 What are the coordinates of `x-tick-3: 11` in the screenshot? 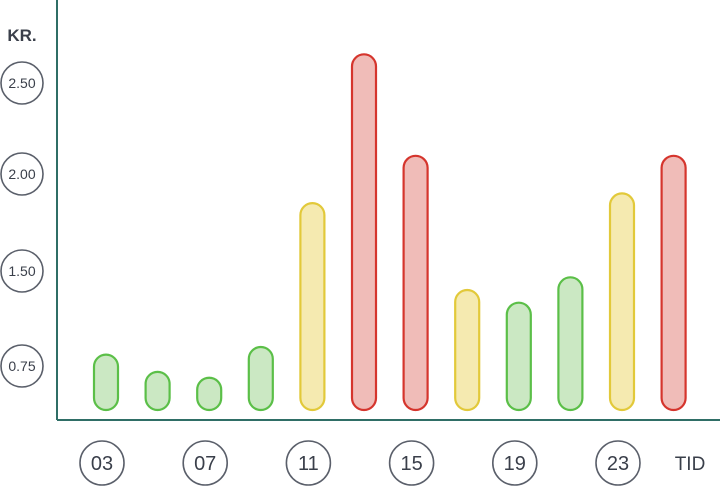 It's located at (308, 463).